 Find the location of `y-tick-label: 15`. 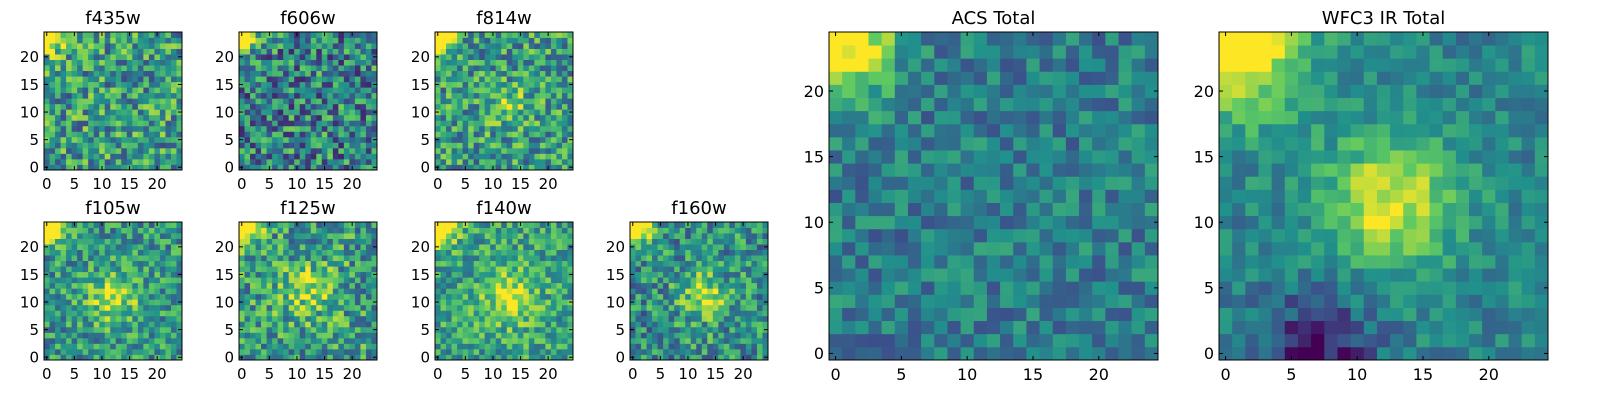

y-tick-label: 15 is located at coordinates (615, 275).